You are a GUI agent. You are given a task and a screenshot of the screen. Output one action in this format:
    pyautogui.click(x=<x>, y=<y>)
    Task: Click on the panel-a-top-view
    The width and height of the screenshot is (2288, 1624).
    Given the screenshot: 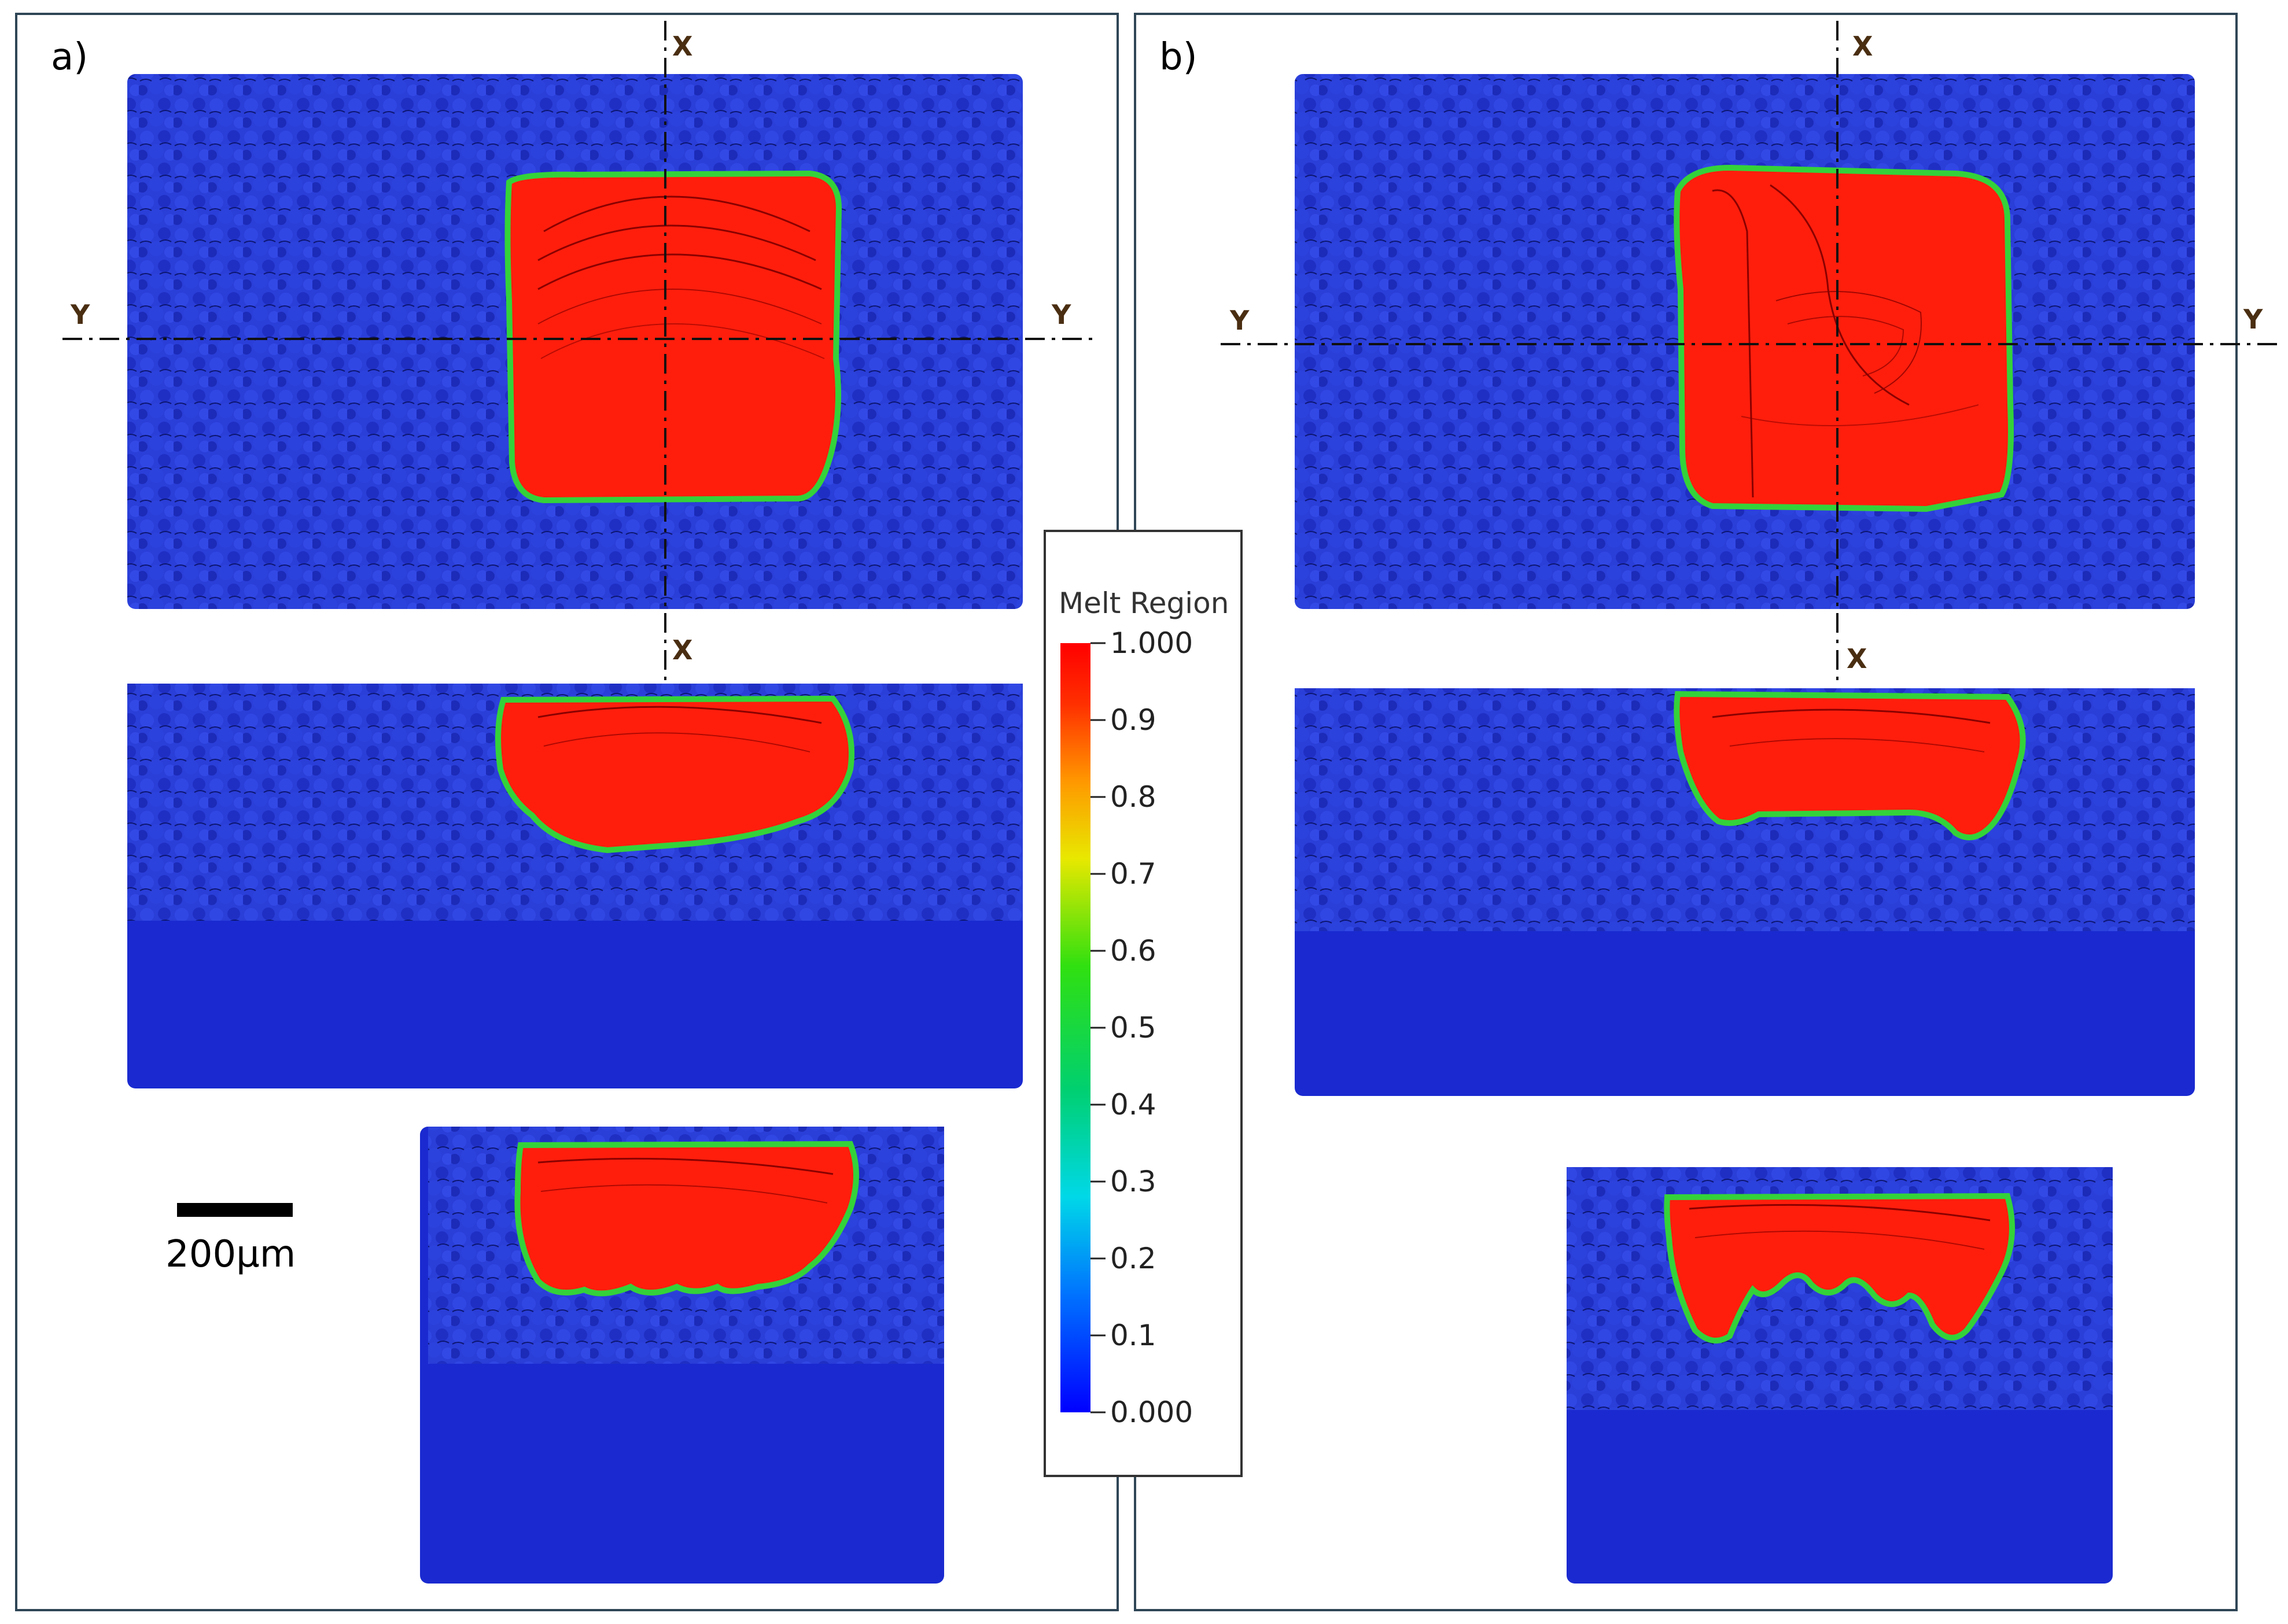 What is the action you would take?
    pyautogui.click(x=575, y=341)
    